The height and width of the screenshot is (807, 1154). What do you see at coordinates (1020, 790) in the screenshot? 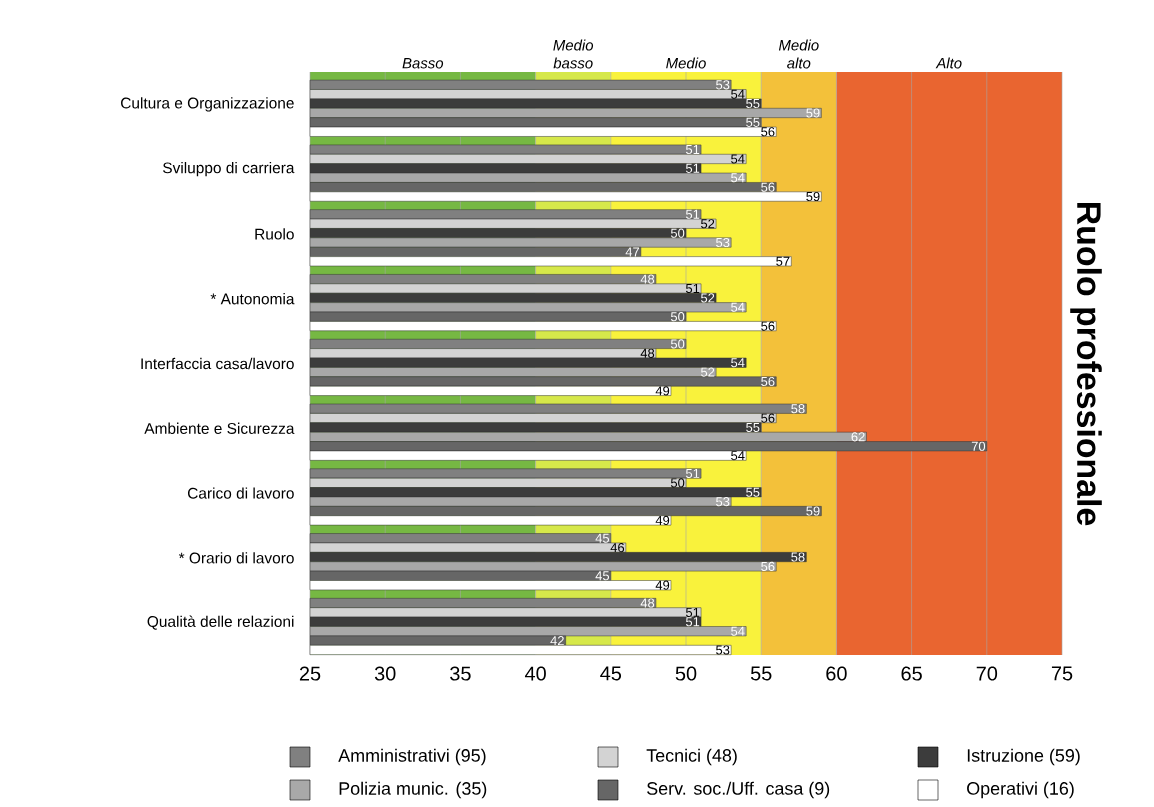
I see `legend-label: Operativi (16)` at bounding box center [1020, 790].